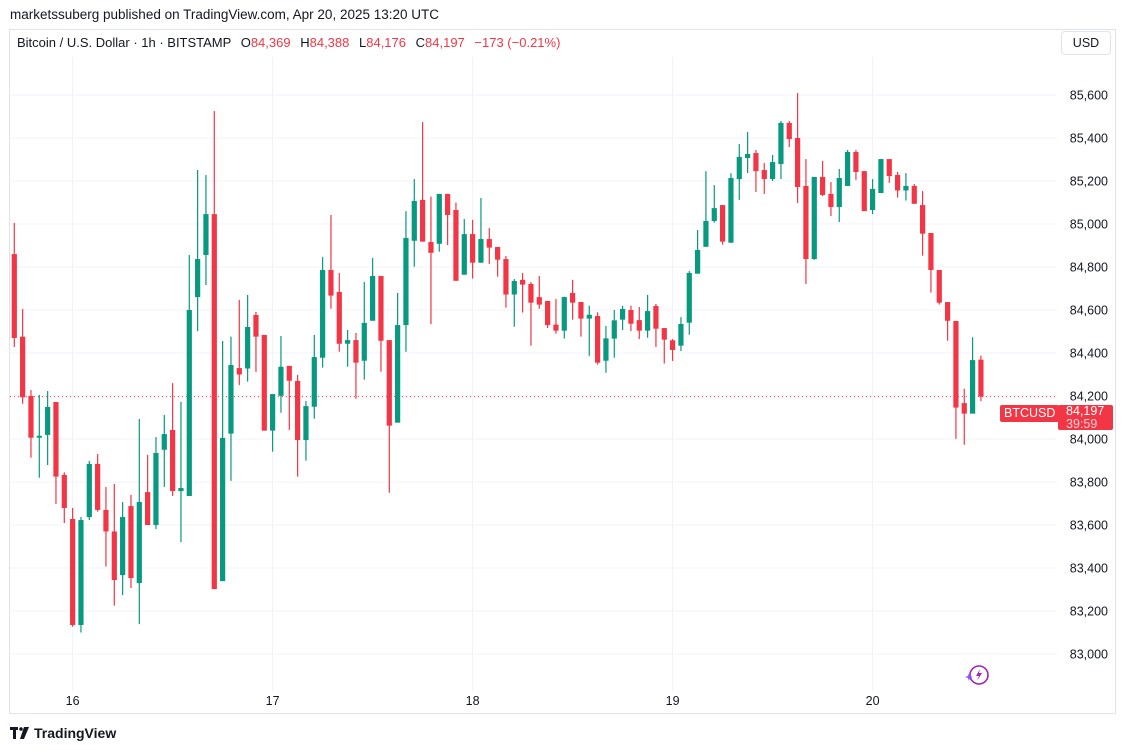  What do you see at coordinates (1089, 225) in the screenshot?
I see `price-tick-label: 85,000` at bounding box center [1089, 225].